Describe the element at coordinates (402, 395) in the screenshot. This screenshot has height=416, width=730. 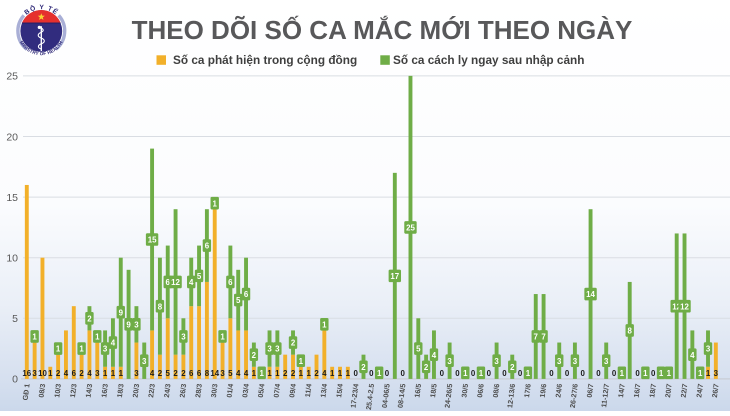
I see `svg-text: 08-14/5` at that location.